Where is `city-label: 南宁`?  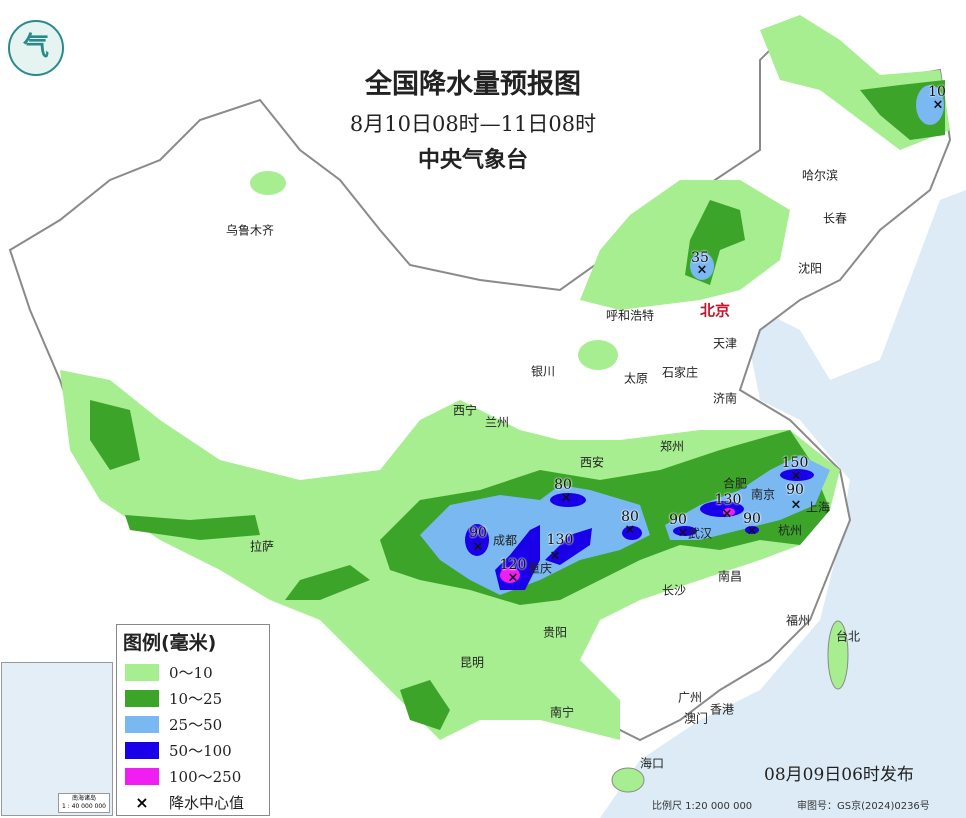
city-label: 南宁 is located at coordinates (562, 712).